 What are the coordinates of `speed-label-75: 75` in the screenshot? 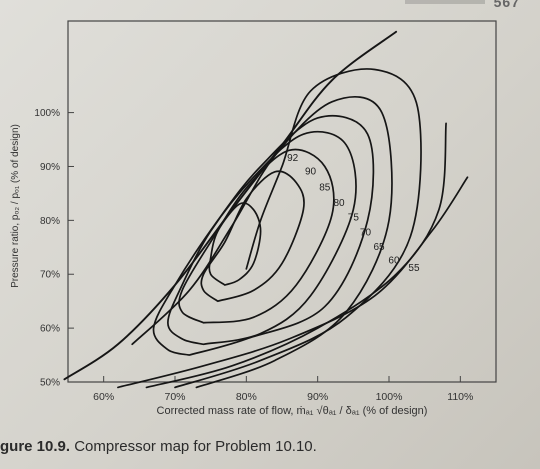 It's located at (354, 217).